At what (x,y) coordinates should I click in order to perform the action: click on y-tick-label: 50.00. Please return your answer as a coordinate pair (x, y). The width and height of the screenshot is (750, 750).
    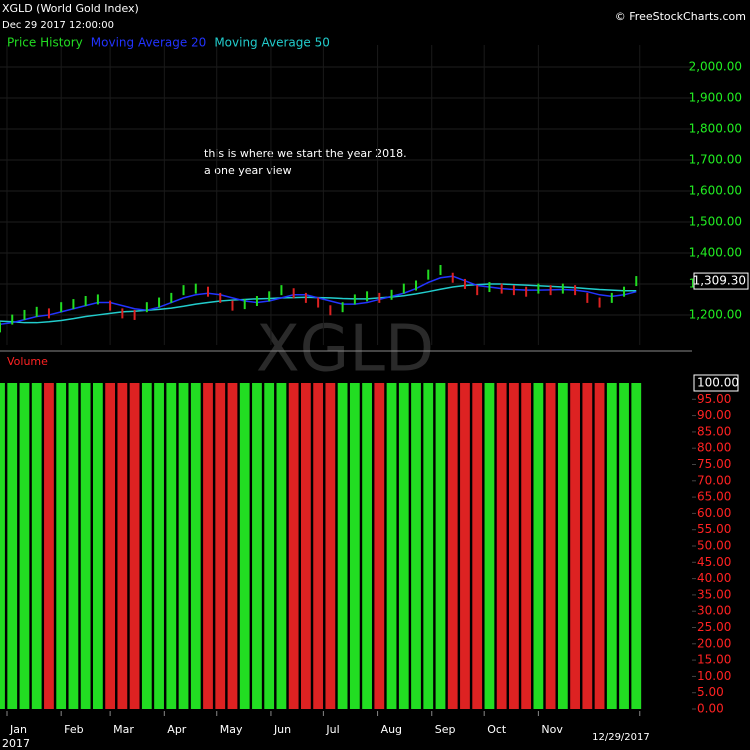
    Looking at the image, I should click on (714, 546).